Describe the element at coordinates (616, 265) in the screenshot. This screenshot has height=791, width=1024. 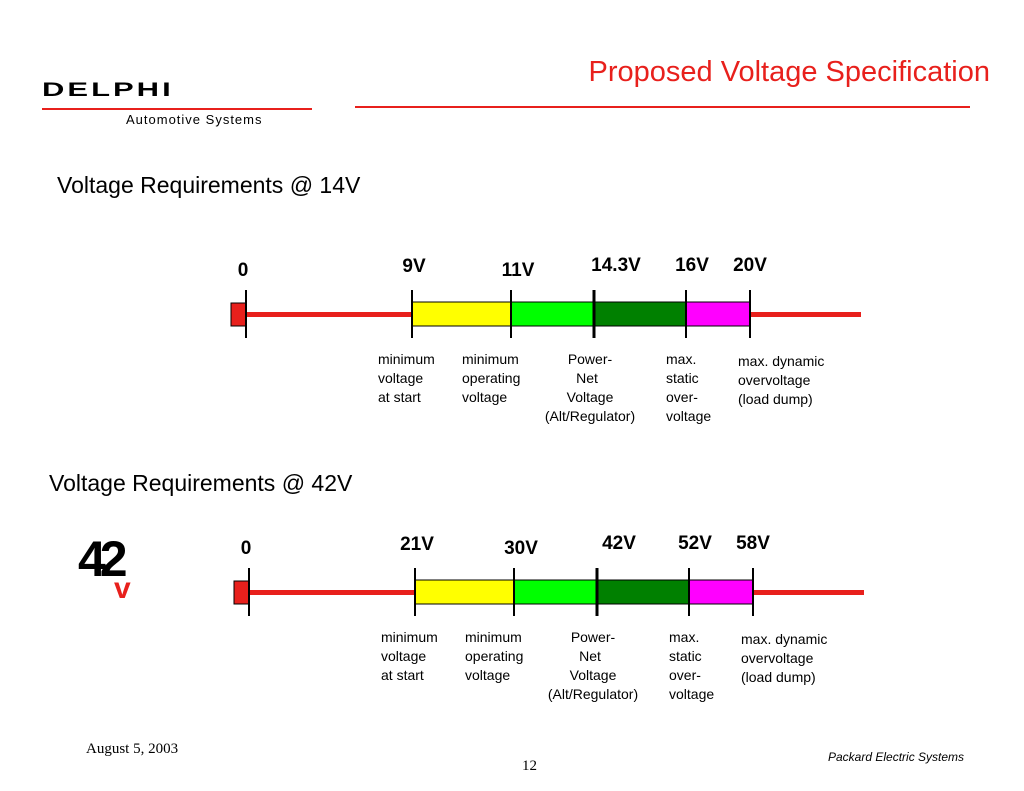
I see `tick-label: 14.3V` at that location.